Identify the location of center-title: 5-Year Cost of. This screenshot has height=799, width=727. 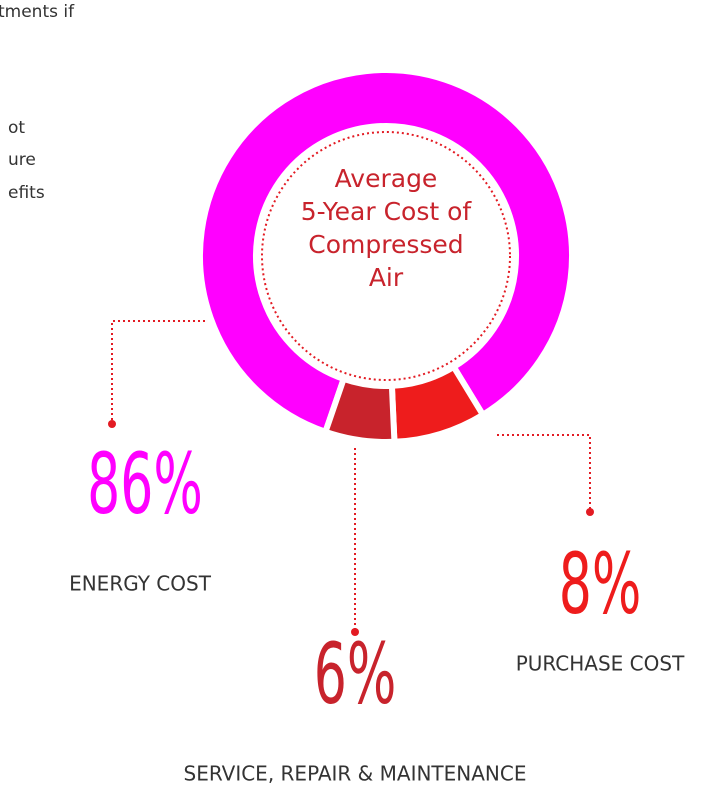
(387, 211).